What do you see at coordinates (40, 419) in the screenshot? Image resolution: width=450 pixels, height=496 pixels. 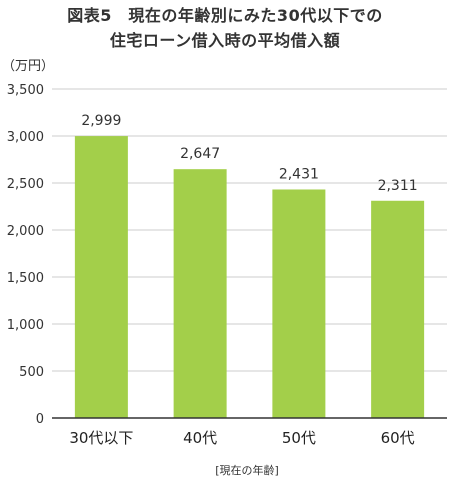 I see `y-tick-label: 0` at bounding box center [40, 419].